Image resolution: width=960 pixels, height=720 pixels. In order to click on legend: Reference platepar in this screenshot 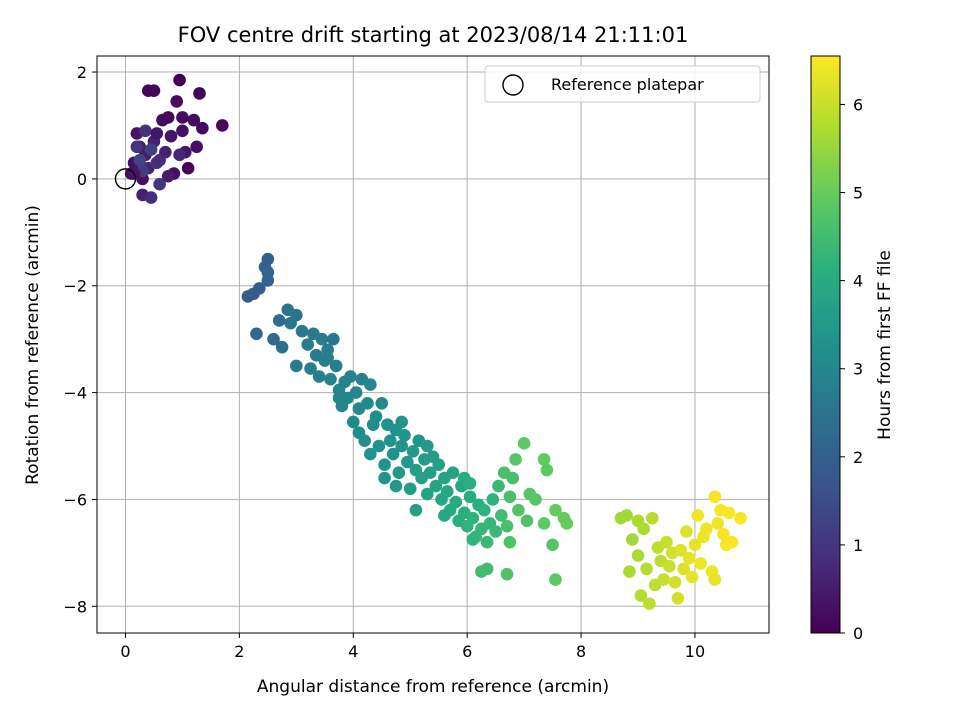, I will do `click(622, 84)`.